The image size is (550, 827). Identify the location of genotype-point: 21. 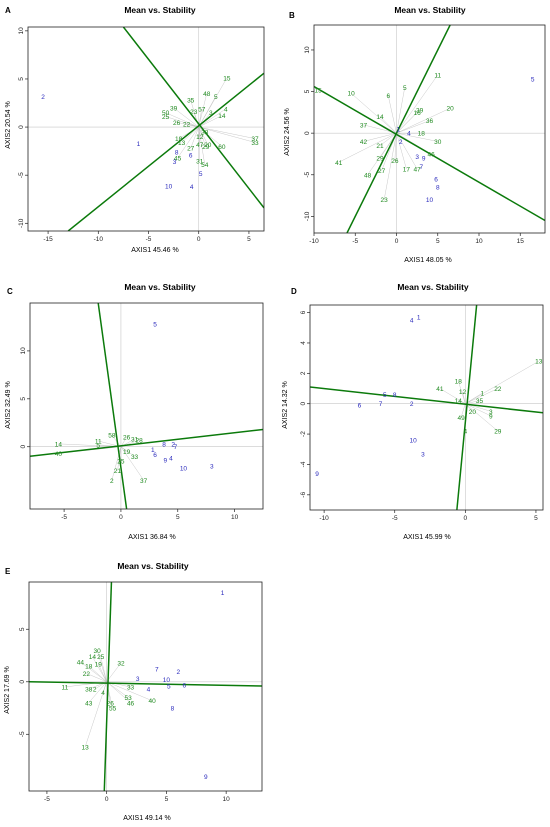
(380, 146).